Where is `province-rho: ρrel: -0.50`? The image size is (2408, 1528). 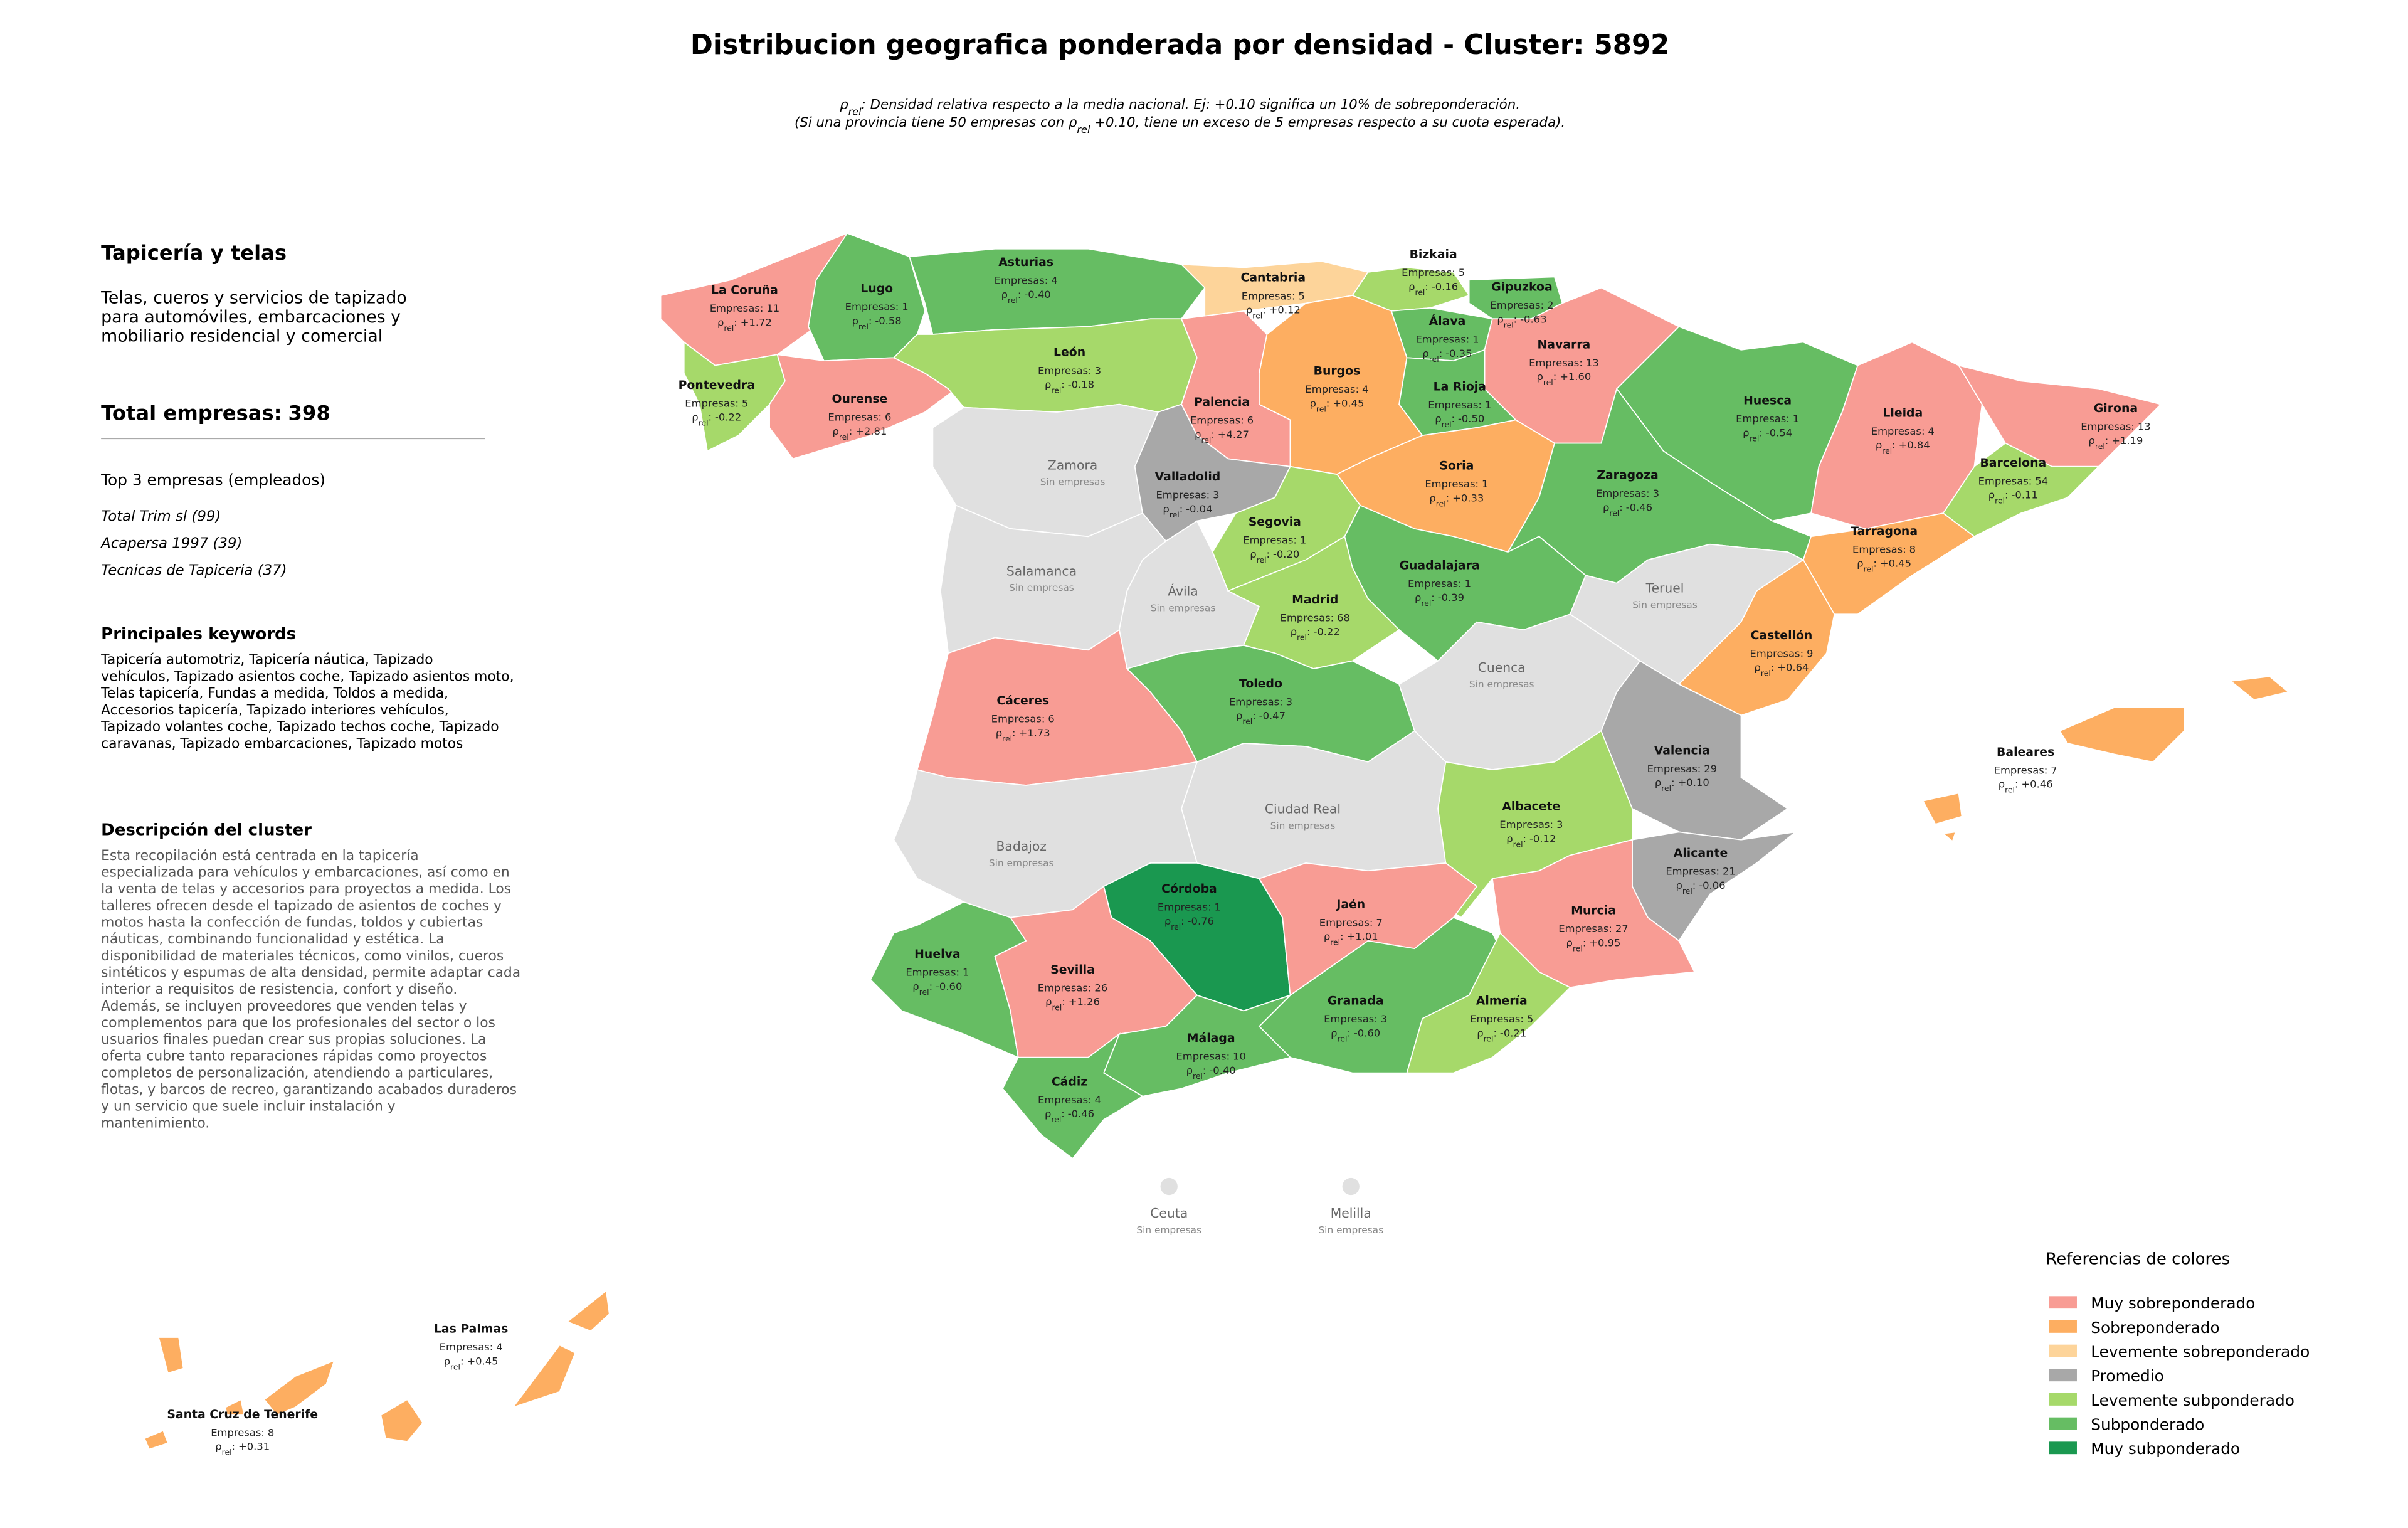 province-rho: ρrel: -0.50 is located at coordinates (1459, 421).